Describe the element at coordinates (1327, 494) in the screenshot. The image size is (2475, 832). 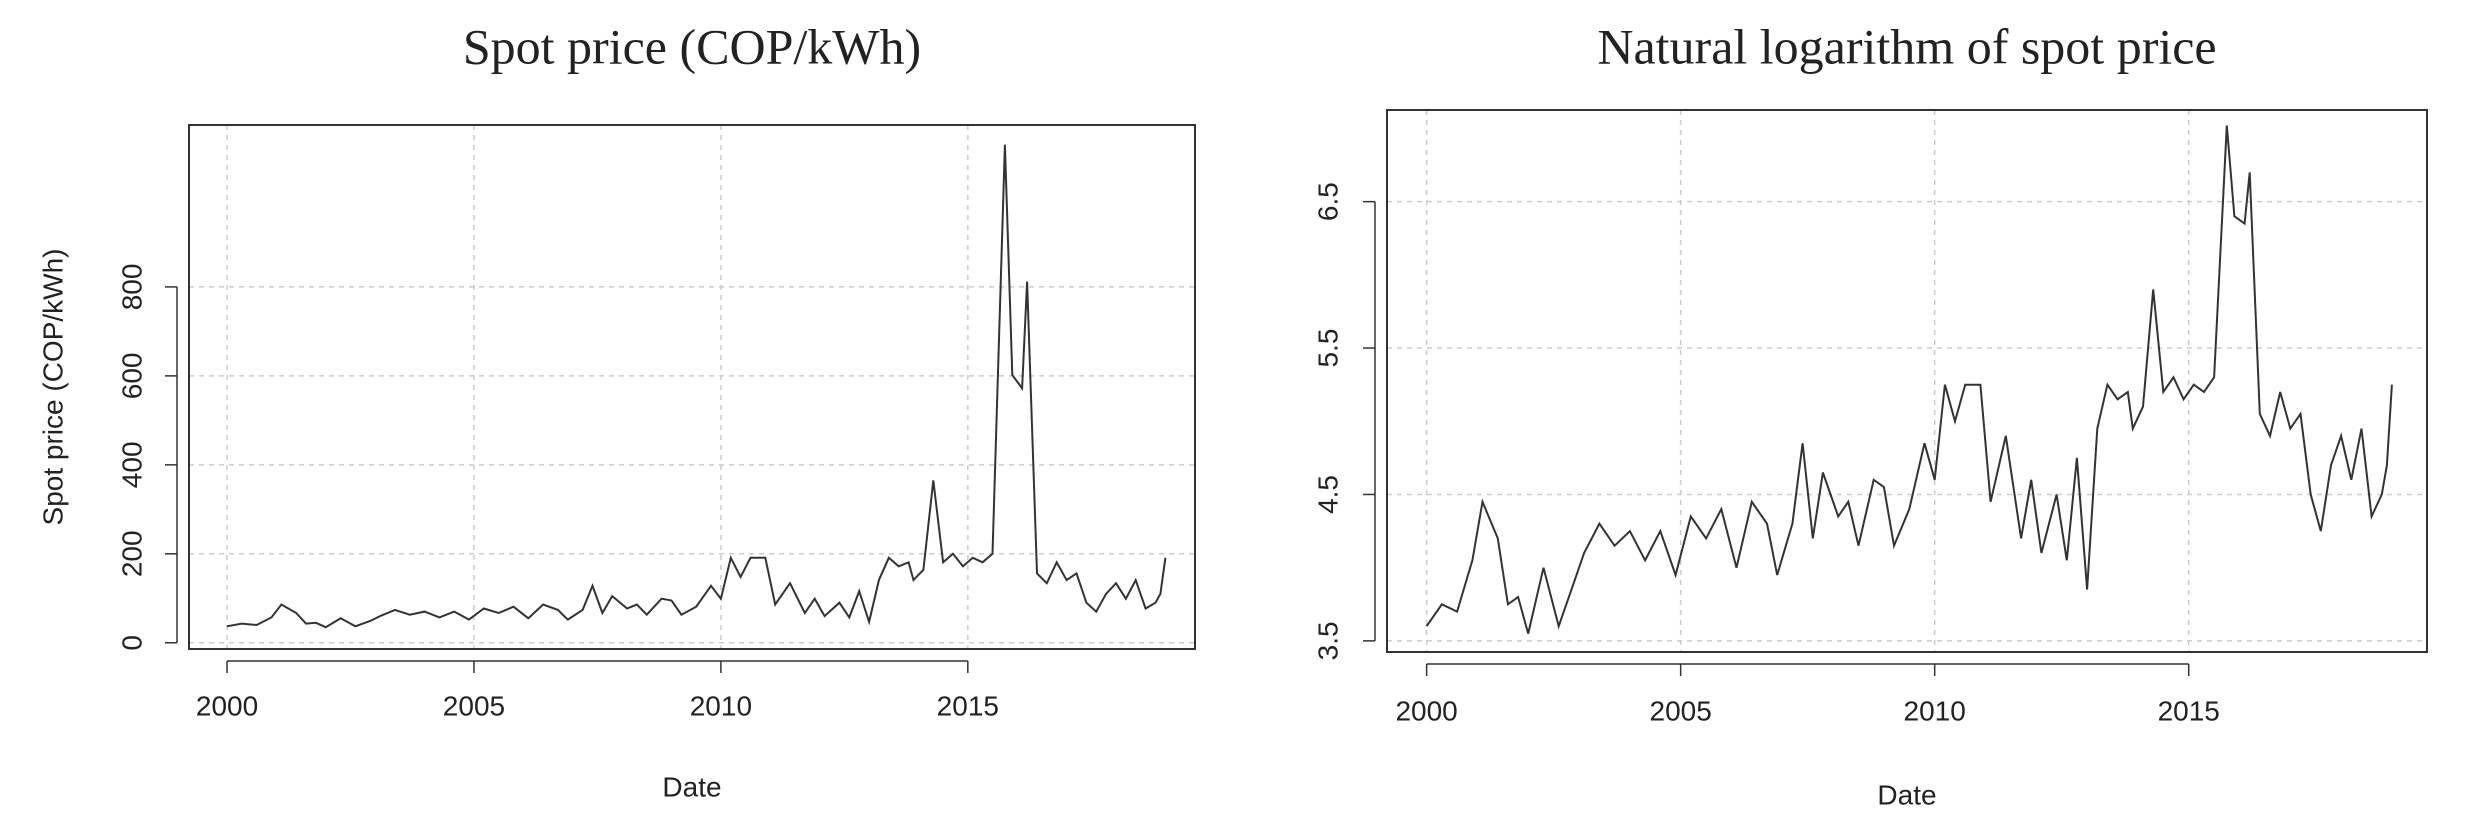
I see `y-tick-label: 4.5` at that location.